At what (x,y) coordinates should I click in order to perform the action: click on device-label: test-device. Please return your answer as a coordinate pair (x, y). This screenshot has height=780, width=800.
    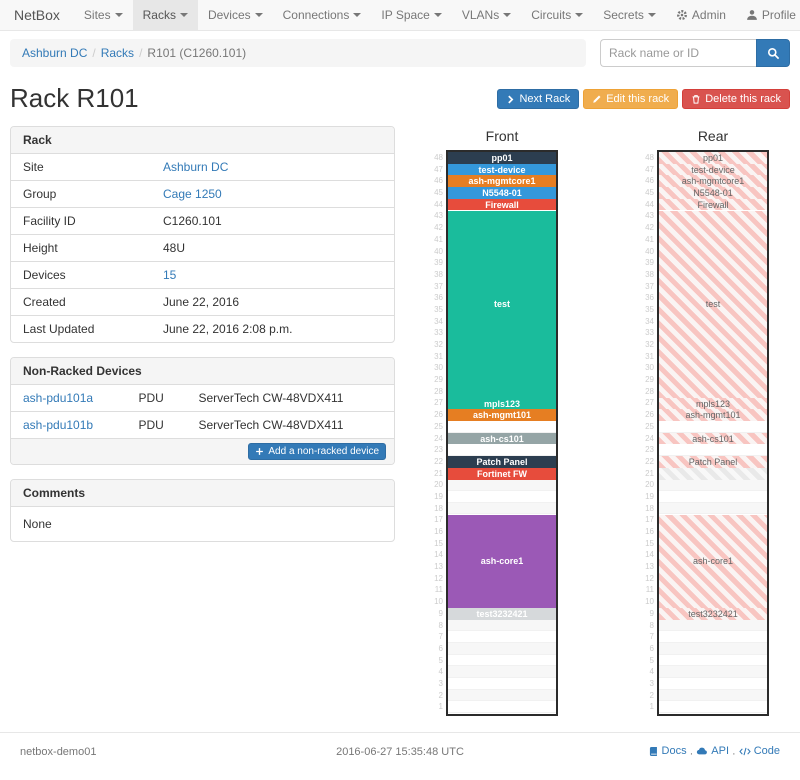
    Looking at the image, I should click on (502, 169).